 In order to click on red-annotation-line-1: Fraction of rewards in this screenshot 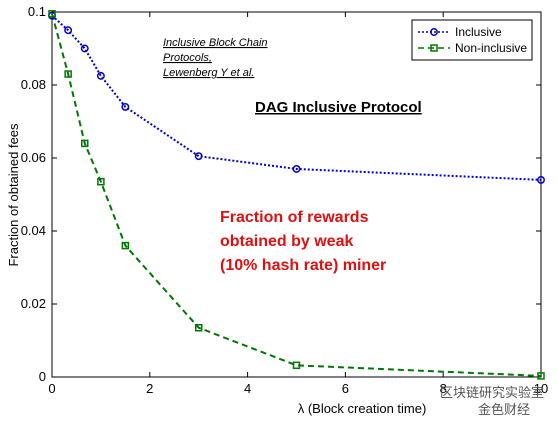, I will do `click(294, 217)`.